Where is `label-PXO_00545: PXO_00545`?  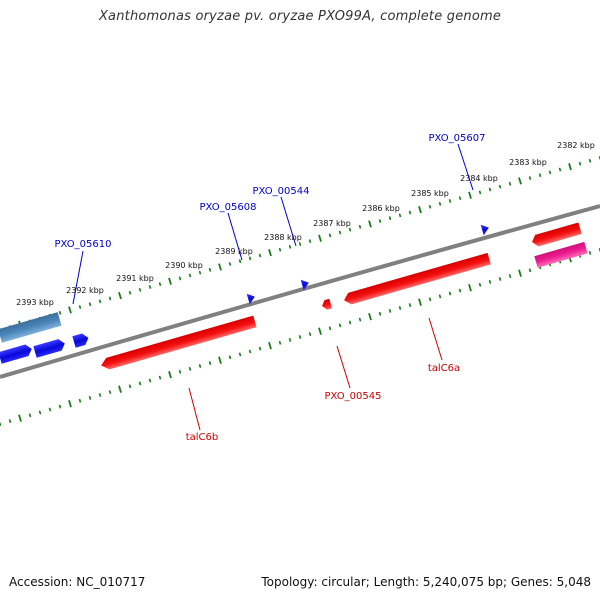
label-PXO_00545: PXO_00545 is located at coordinates (353, 396).